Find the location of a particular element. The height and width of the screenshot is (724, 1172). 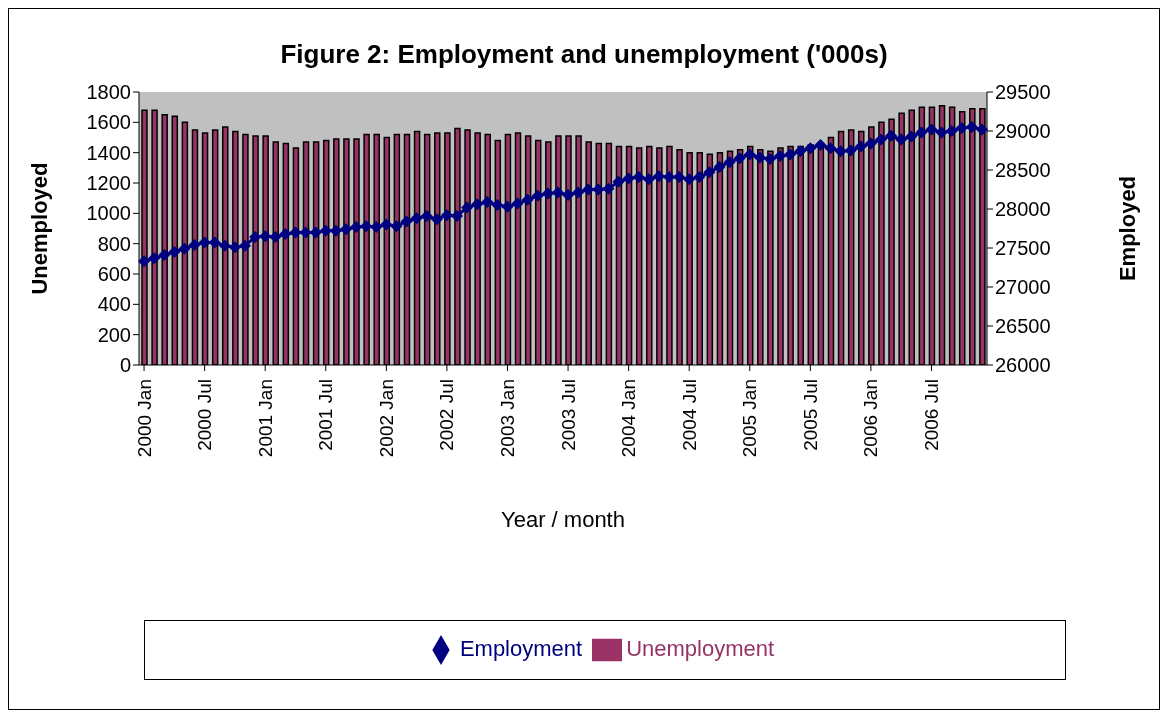

y2-tick-label: 26500 is located at coordinates (1023, 326).